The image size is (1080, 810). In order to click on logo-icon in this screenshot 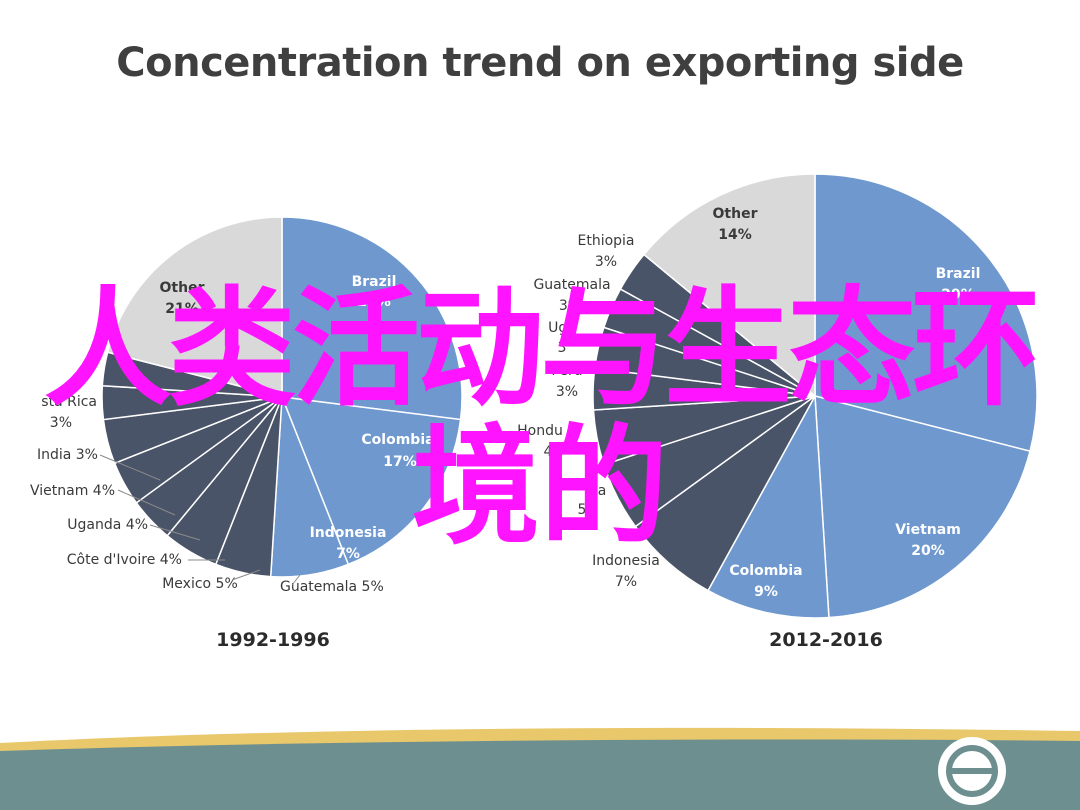, I will do `click(972, 771)`.